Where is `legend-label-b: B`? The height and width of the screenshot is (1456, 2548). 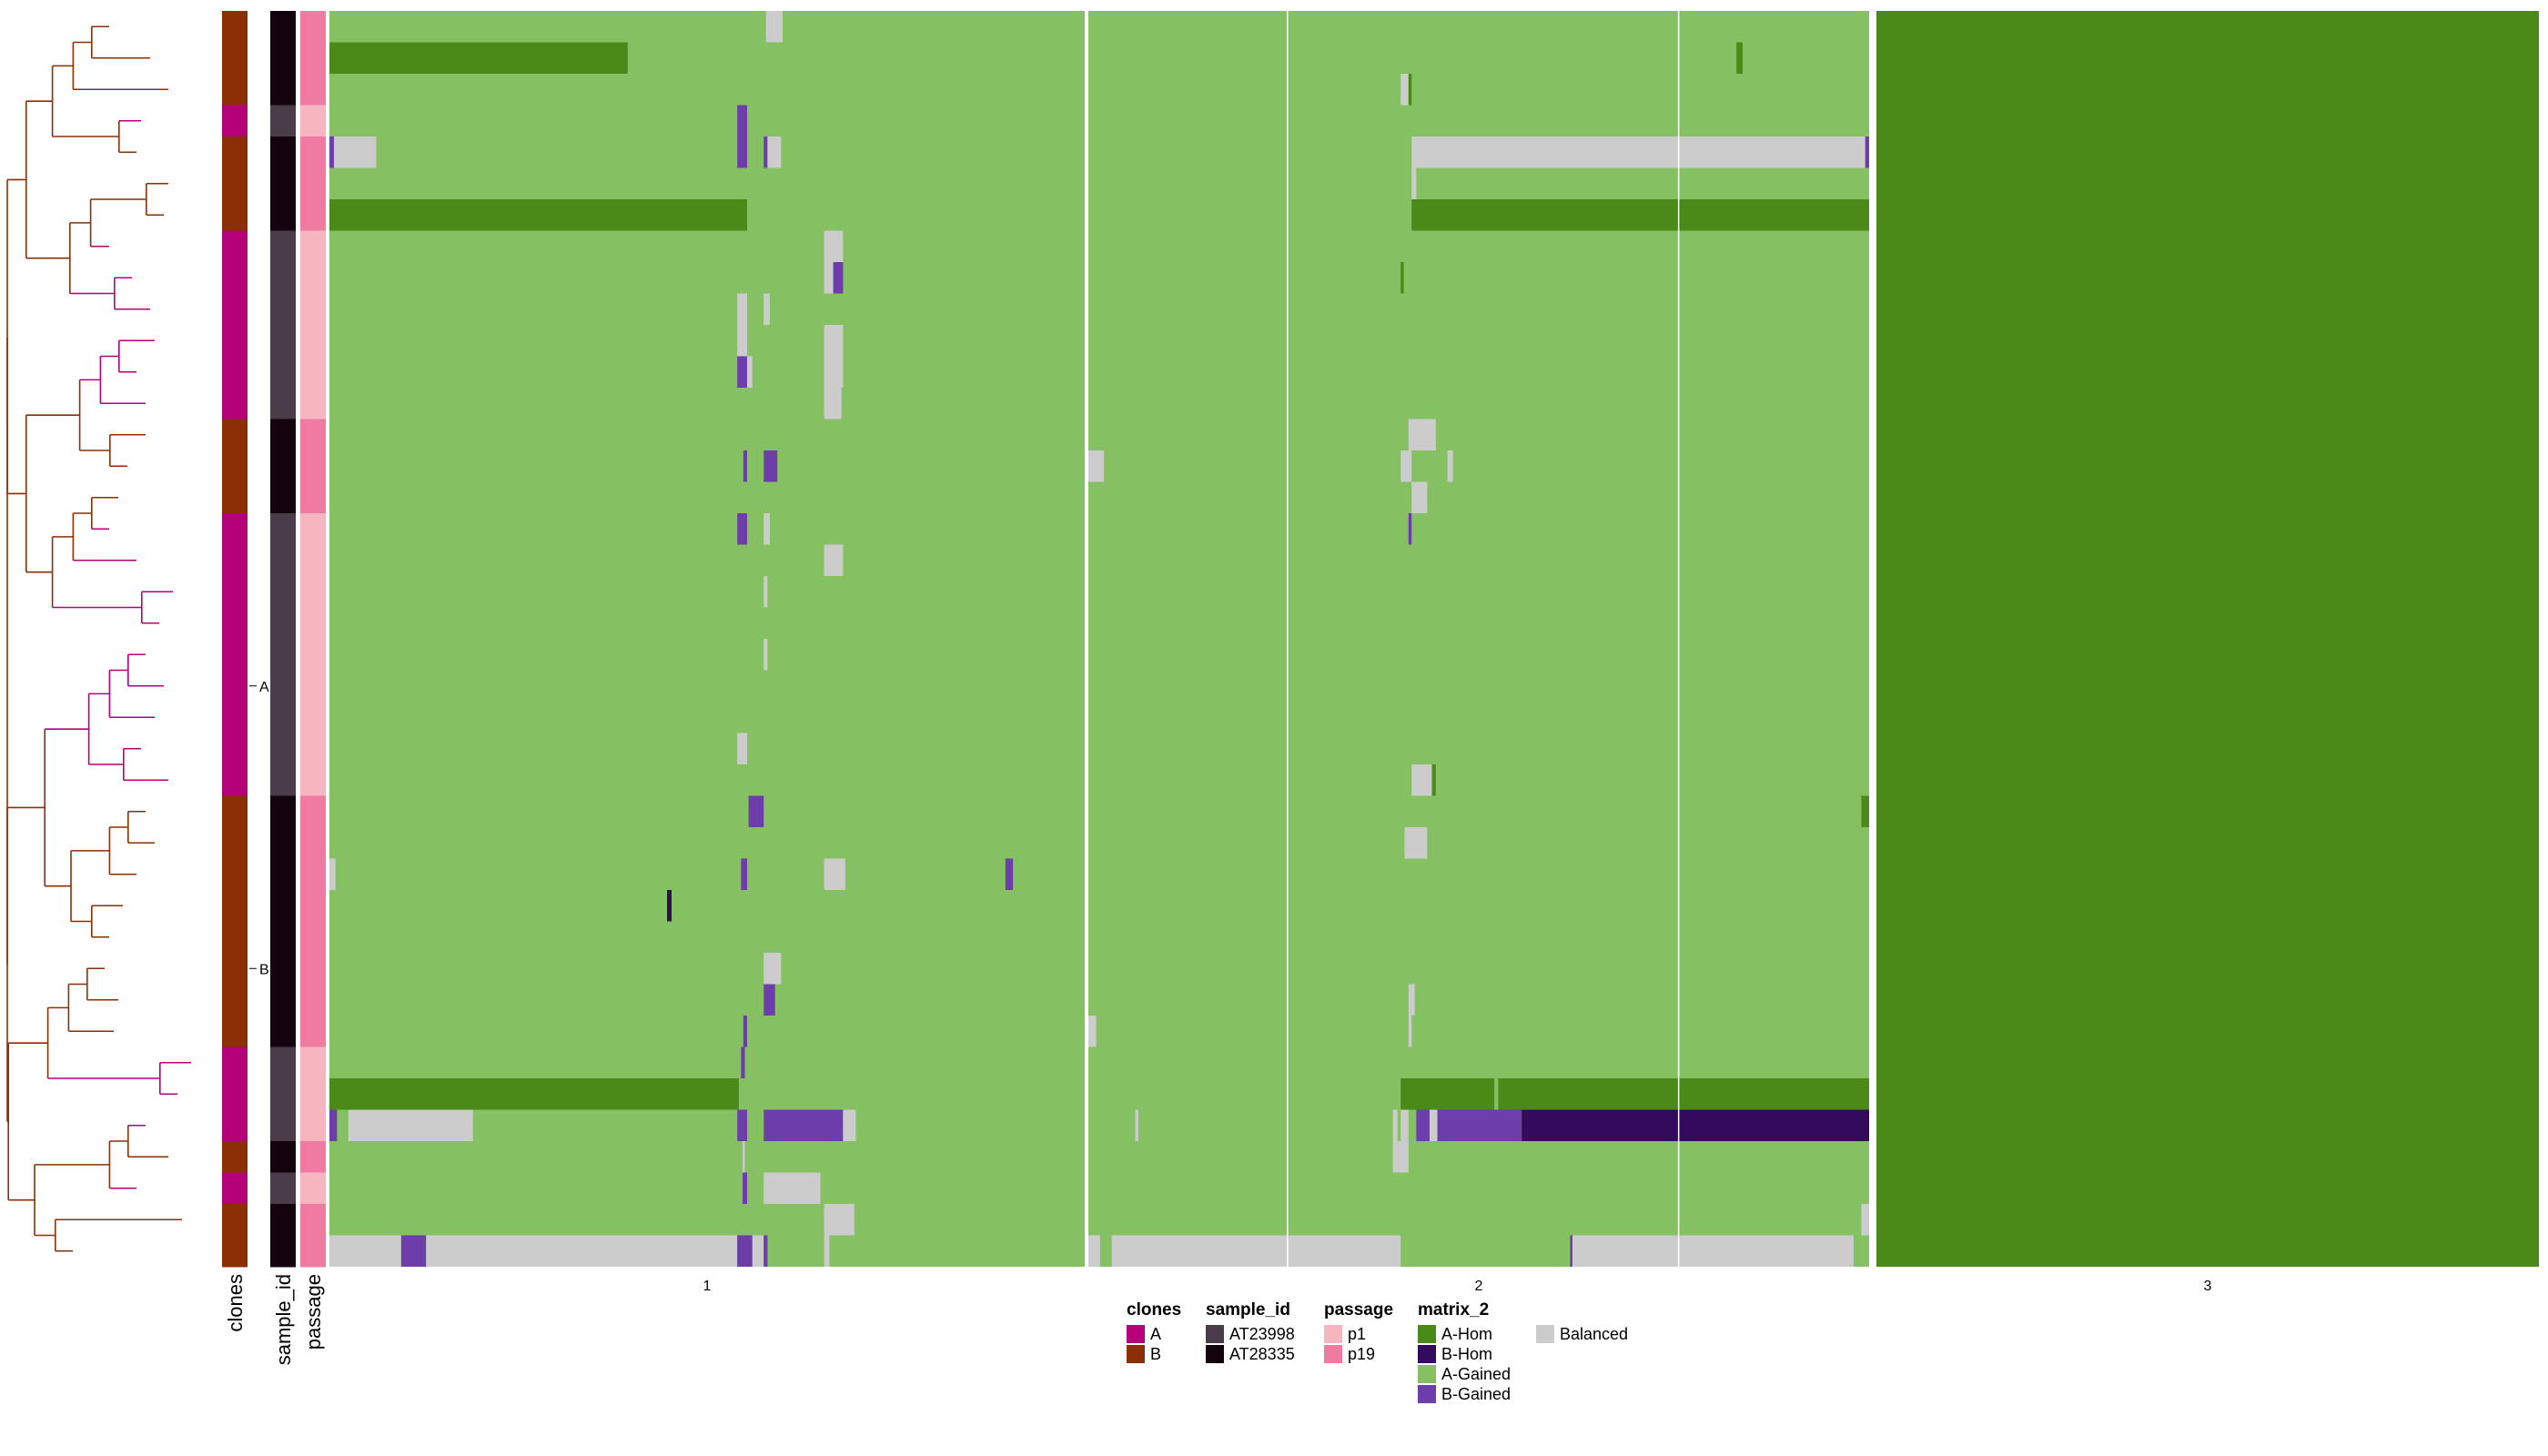
legend-label-b: B is located at coordinates (1155, 1354).